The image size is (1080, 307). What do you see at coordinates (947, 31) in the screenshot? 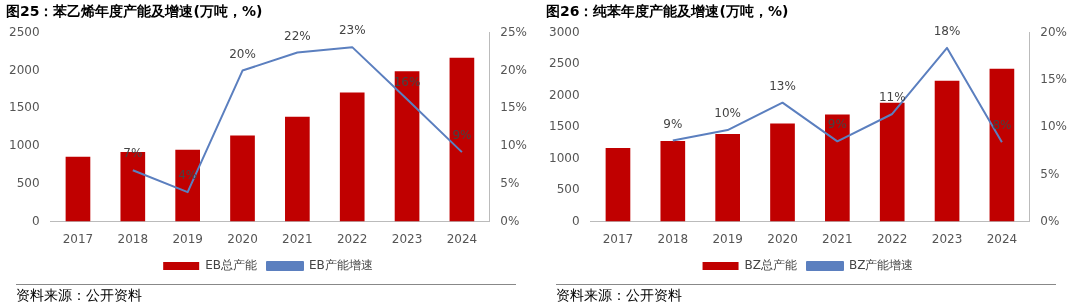
I see `data-label: 18%` at bounding box center [947, 31].